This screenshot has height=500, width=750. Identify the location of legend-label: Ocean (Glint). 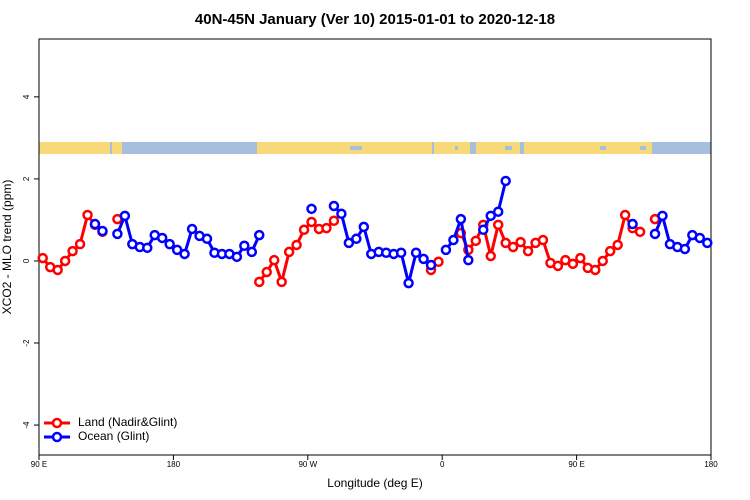
(113, 436).